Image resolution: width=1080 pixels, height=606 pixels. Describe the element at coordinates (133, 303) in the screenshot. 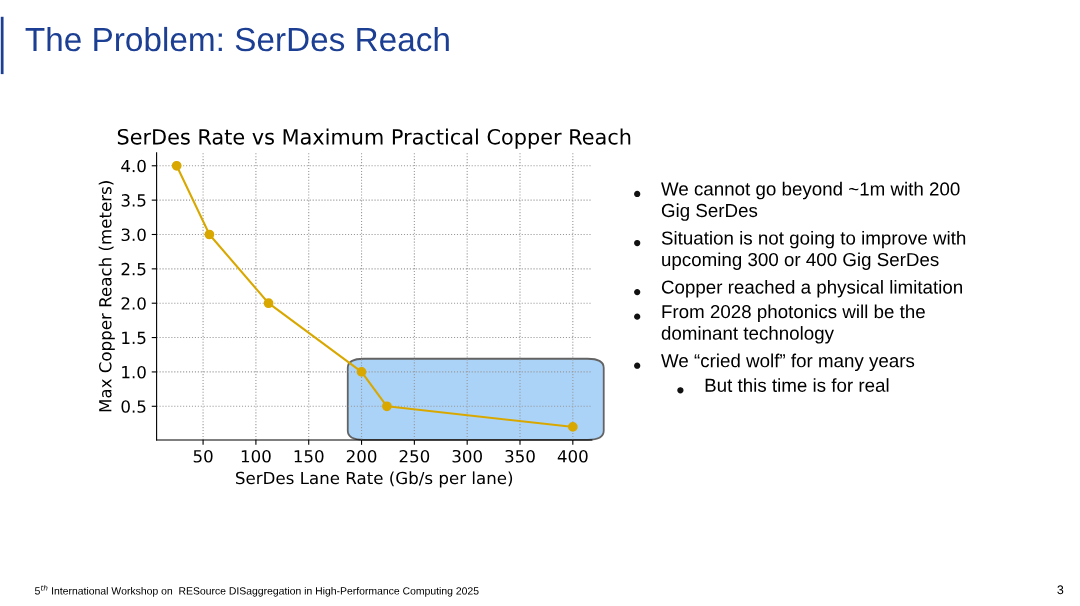

I see `y-tick-label: 2.0` at that location.